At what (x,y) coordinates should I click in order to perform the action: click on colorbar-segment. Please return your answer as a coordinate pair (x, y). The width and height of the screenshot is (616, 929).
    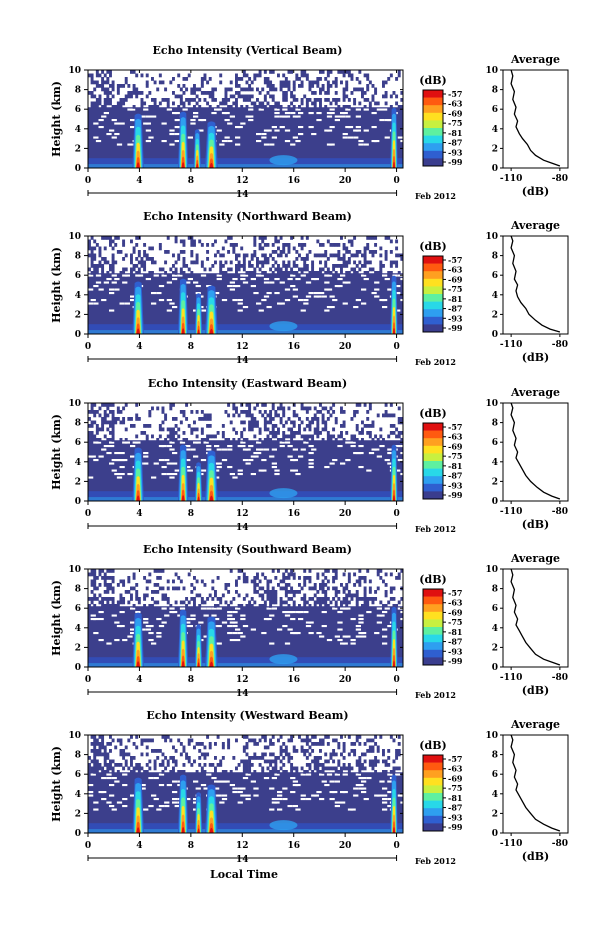
    Looking at the image, I should click on (433, 759).